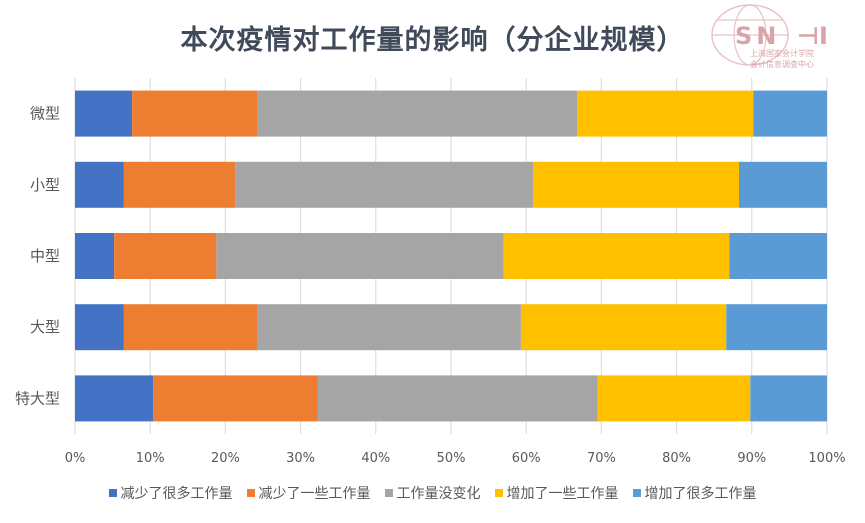  What do you see at coordinates (45, 114) in the screenshot?
I see `y-category-label: 微型` at bounding box center [45, 114].